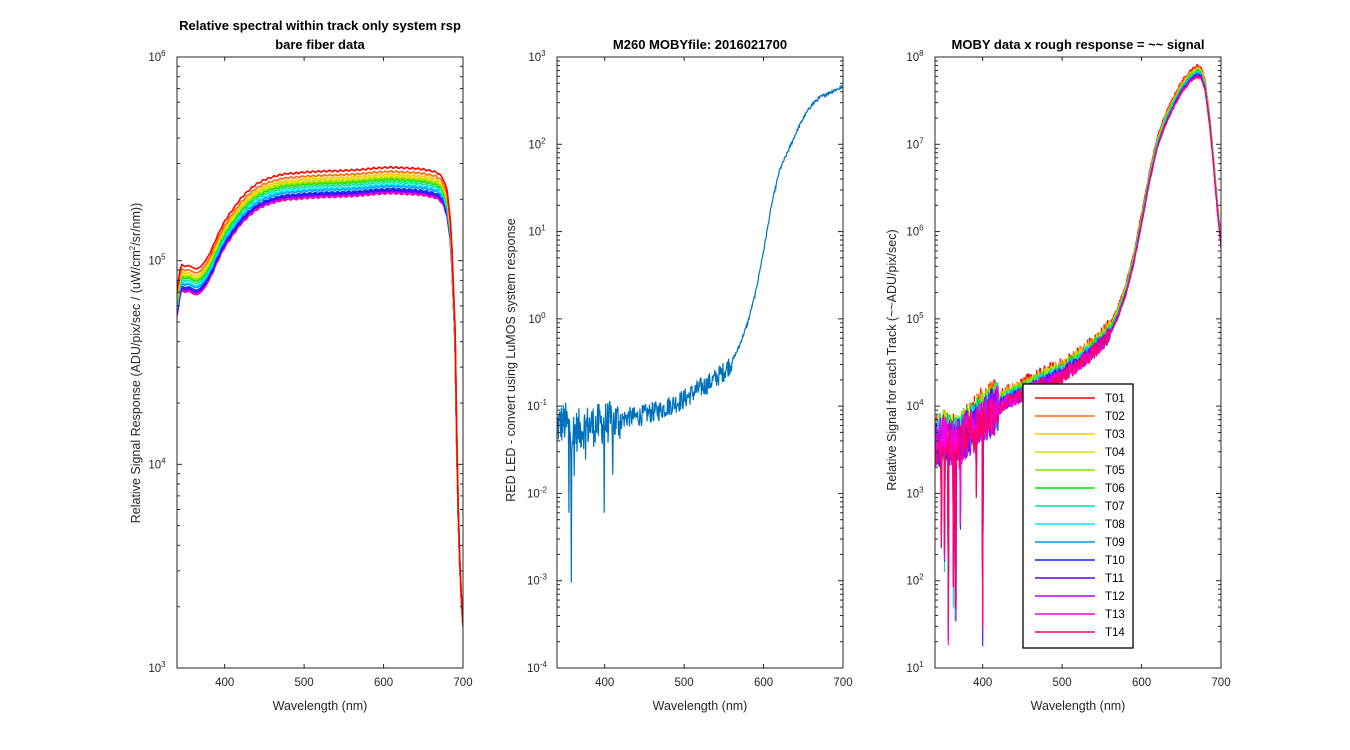  What do you see at coordinates (1115, 435) in the screenshot?
I see `legend-label-T03: T03` at bounding box center [1115, 435].